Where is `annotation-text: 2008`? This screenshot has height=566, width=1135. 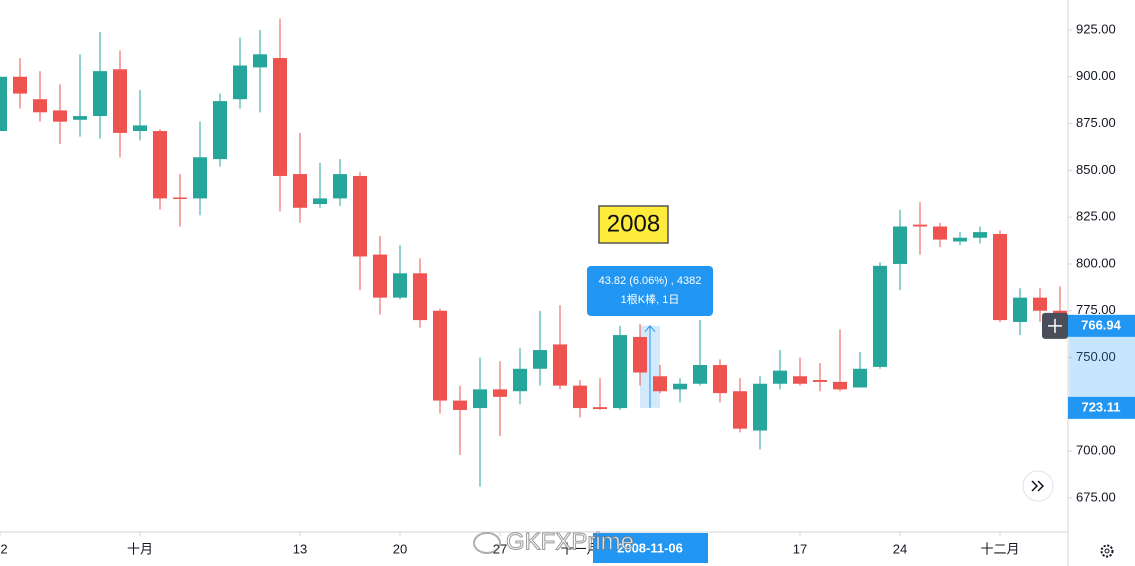 annotation-text: 2008 is located at coordinates (633, 223).